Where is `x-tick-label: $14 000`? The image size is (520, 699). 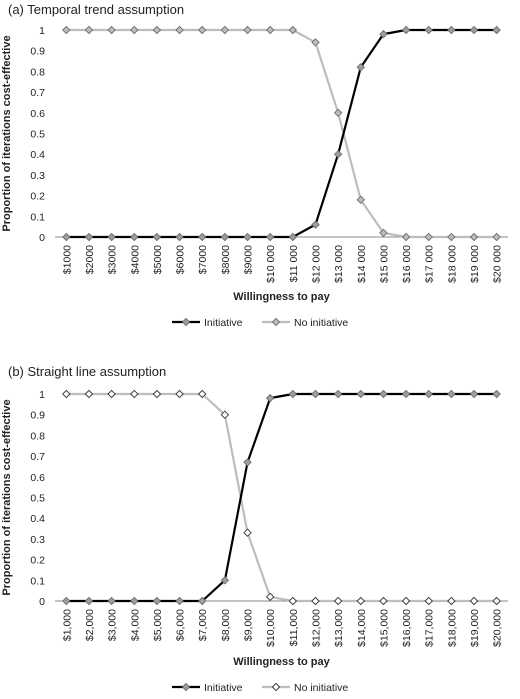 x-tick-label: $14 000 is located at coordinates (362, 264).